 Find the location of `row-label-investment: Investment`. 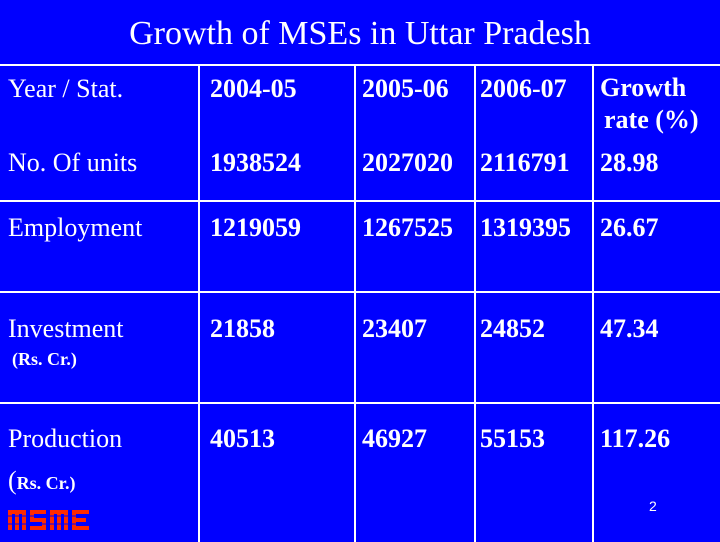

row-label-investment: Investment is located at coordinates (66, 328).